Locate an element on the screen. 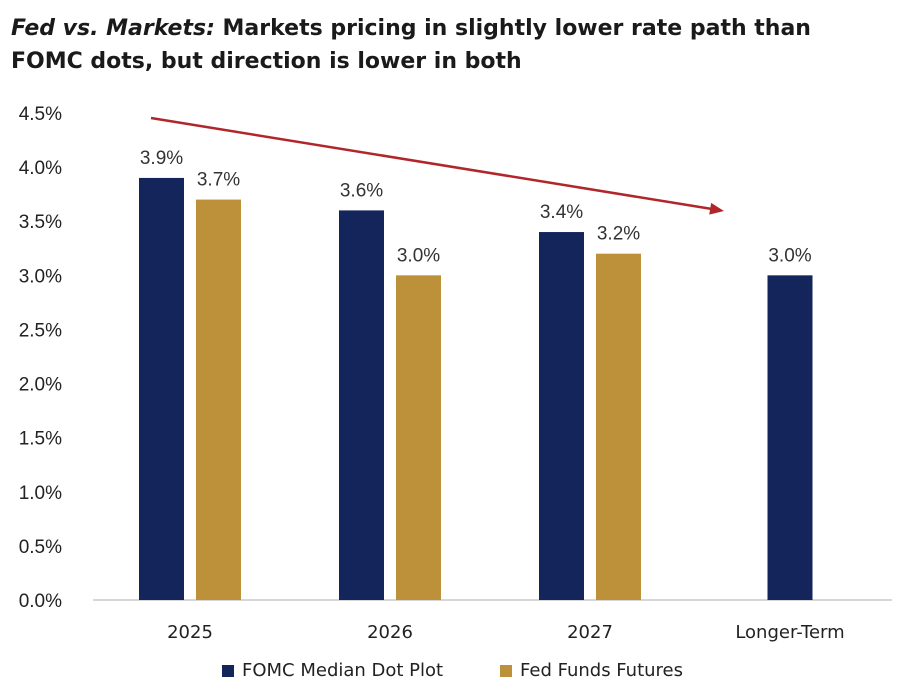  data-label: 3.4% is located at coordinates (561, 212).